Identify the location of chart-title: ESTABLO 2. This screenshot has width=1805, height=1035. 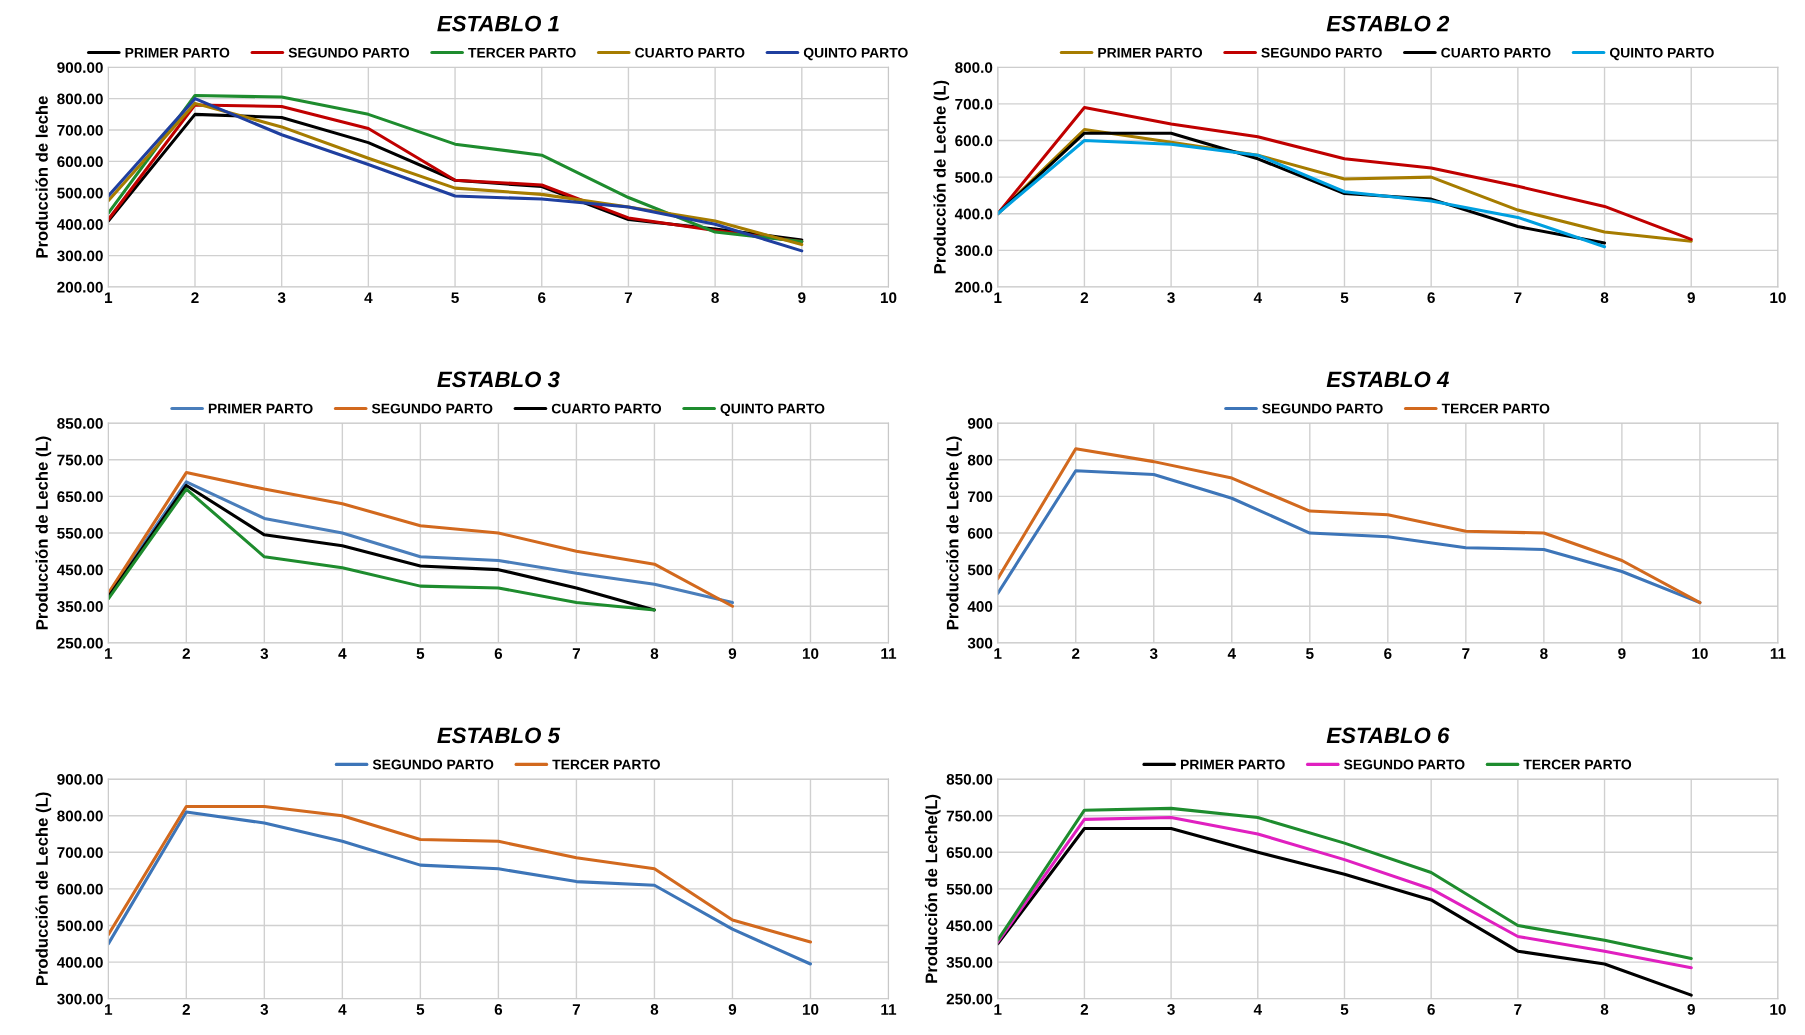
(1388, 23).